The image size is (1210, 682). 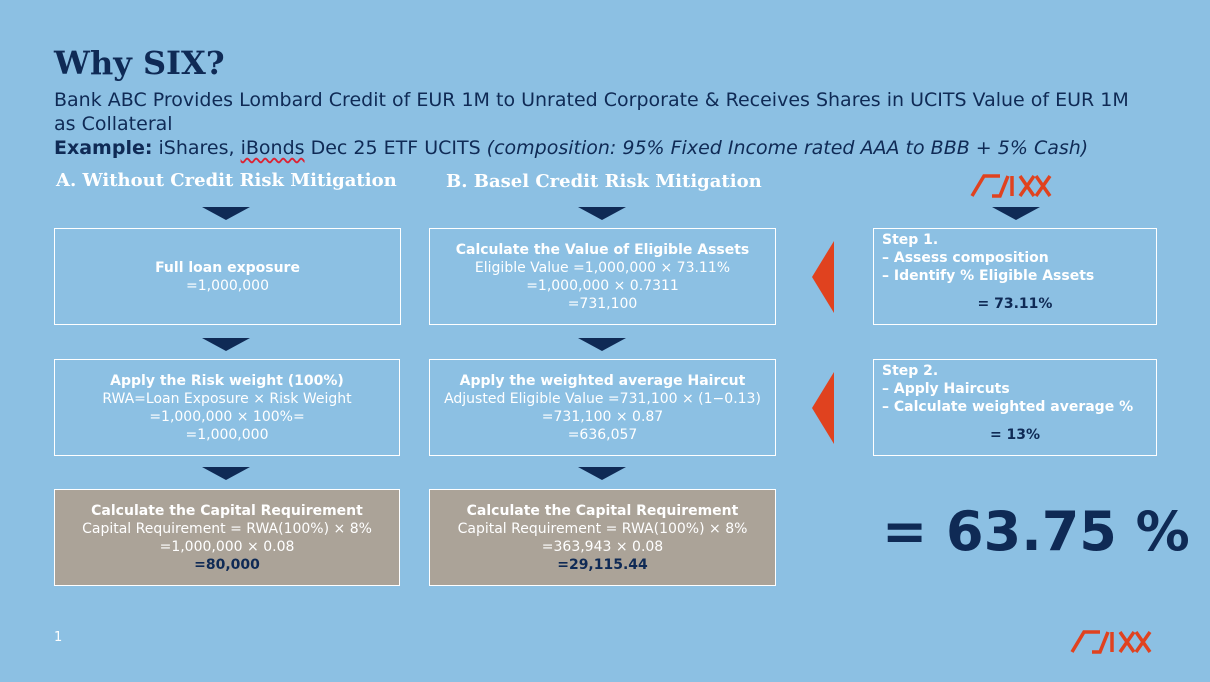 I want to click on box-line: RWA=Loan Exposure × Risk Weight, so click(x=227, y=398).